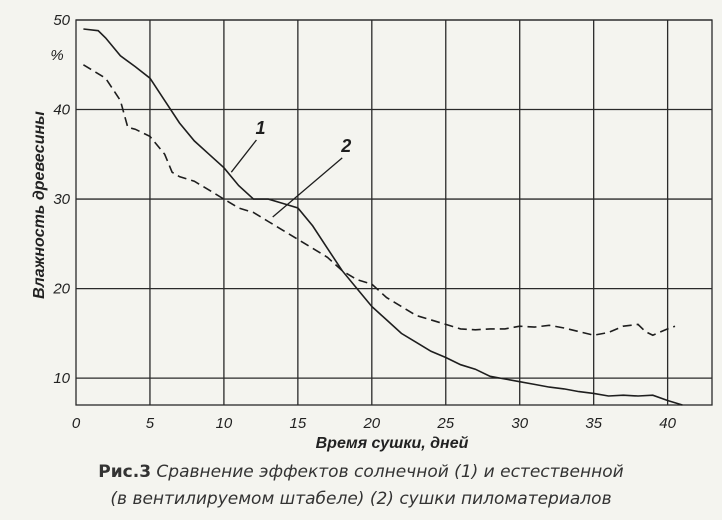 This screenshot has width=722, height=520. I want to click on figure-number: Рис.3, so click(125, 472).